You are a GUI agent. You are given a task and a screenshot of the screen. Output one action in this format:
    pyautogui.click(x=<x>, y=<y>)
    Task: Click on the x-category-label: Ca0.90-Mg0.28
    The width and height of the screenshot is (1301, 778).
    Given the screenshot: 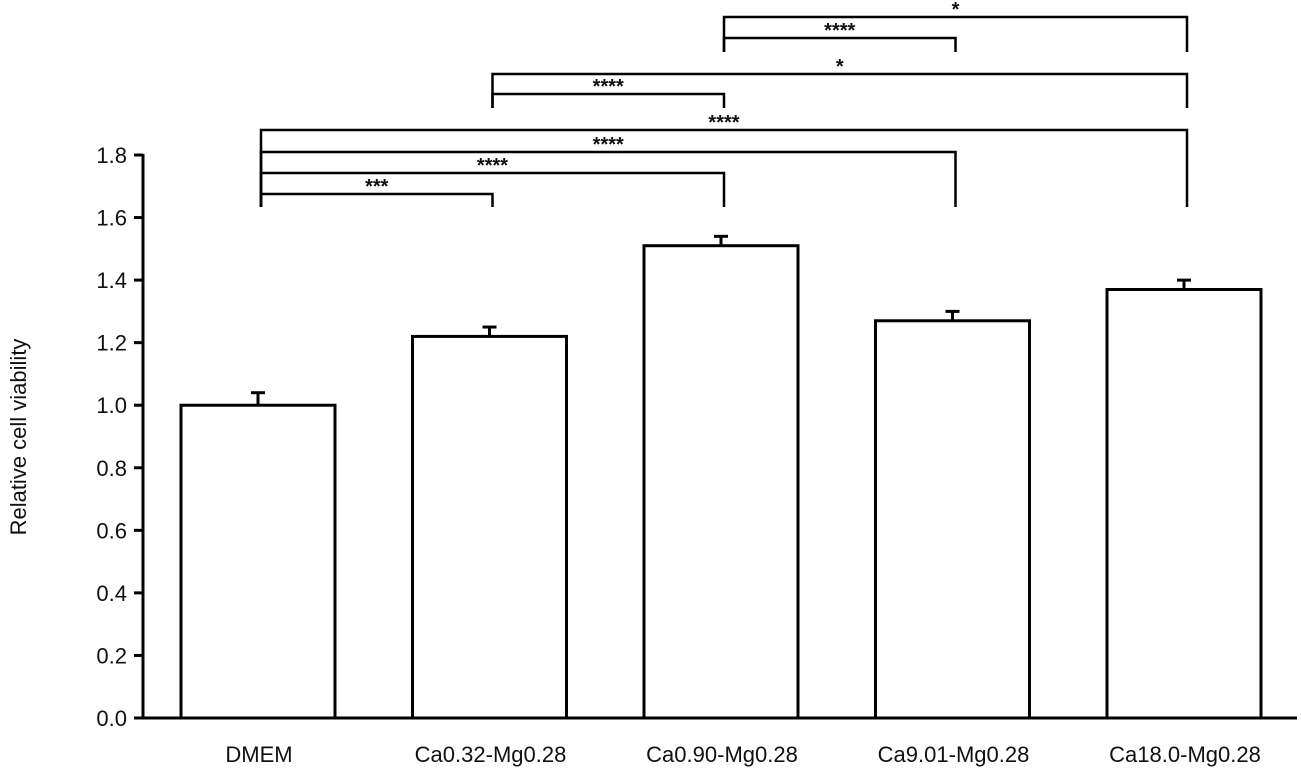 What is the action you would take?
    pyautogui.click(x=722, y=754)
    